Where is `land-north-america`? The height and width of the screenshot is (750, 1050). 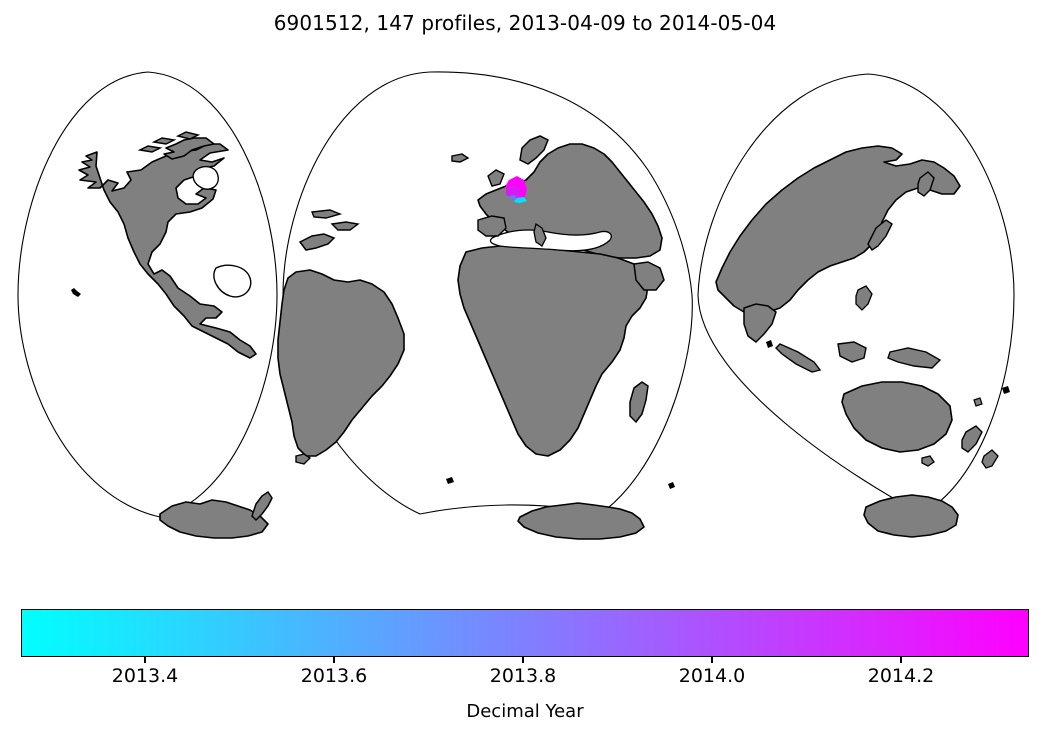 land-north-america is located at coordinates (167, 251).